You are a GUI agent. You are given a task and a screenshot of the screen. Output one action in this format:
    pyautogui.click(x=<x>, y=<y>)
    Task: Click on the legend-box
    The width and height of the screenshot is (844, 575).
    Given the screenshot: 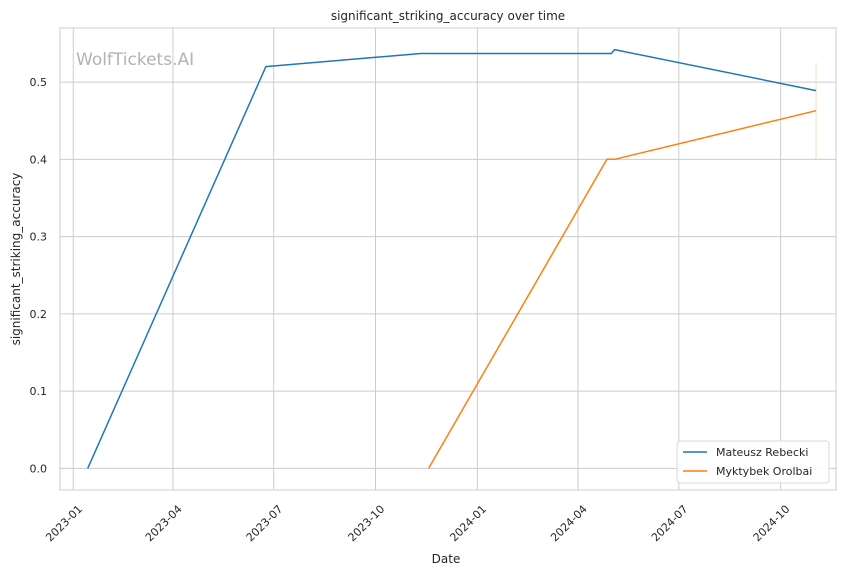 What is the action you would take?
    pyautogui.click(x=753, y=462)
    